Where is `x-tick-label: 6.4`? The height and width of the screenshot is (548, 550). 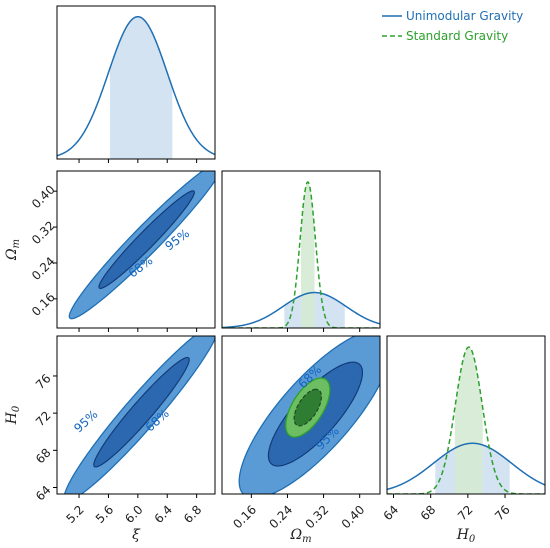 x-tick-label: 6.4 is located at coordinates (163, 514).